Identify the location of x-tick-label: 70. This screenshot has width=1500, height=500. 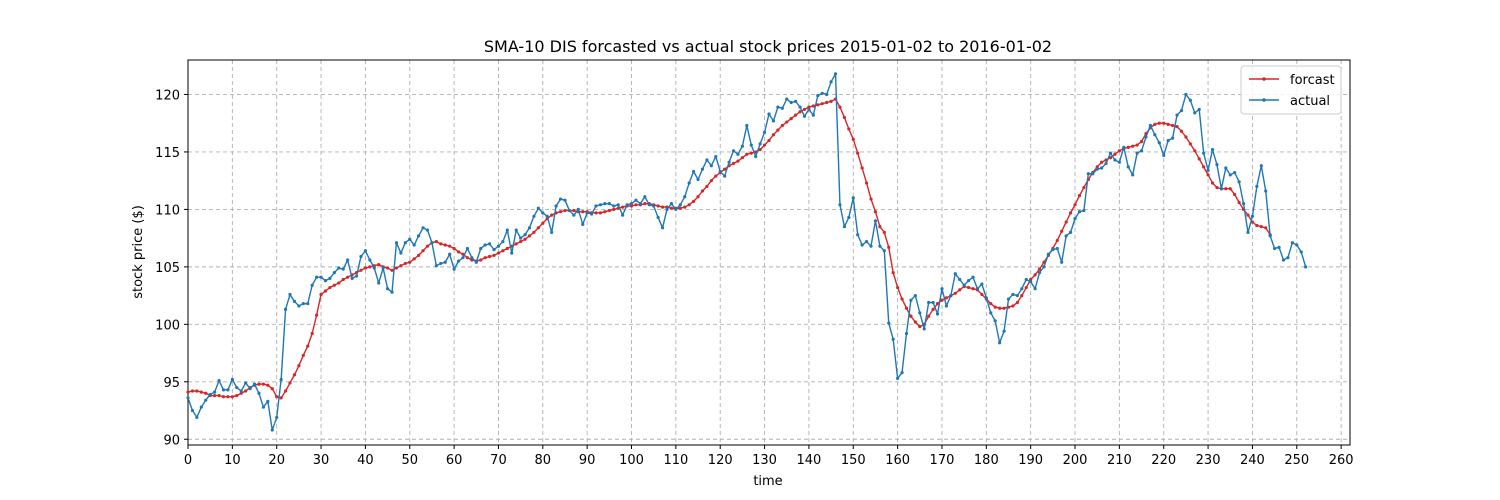
(498, 460).